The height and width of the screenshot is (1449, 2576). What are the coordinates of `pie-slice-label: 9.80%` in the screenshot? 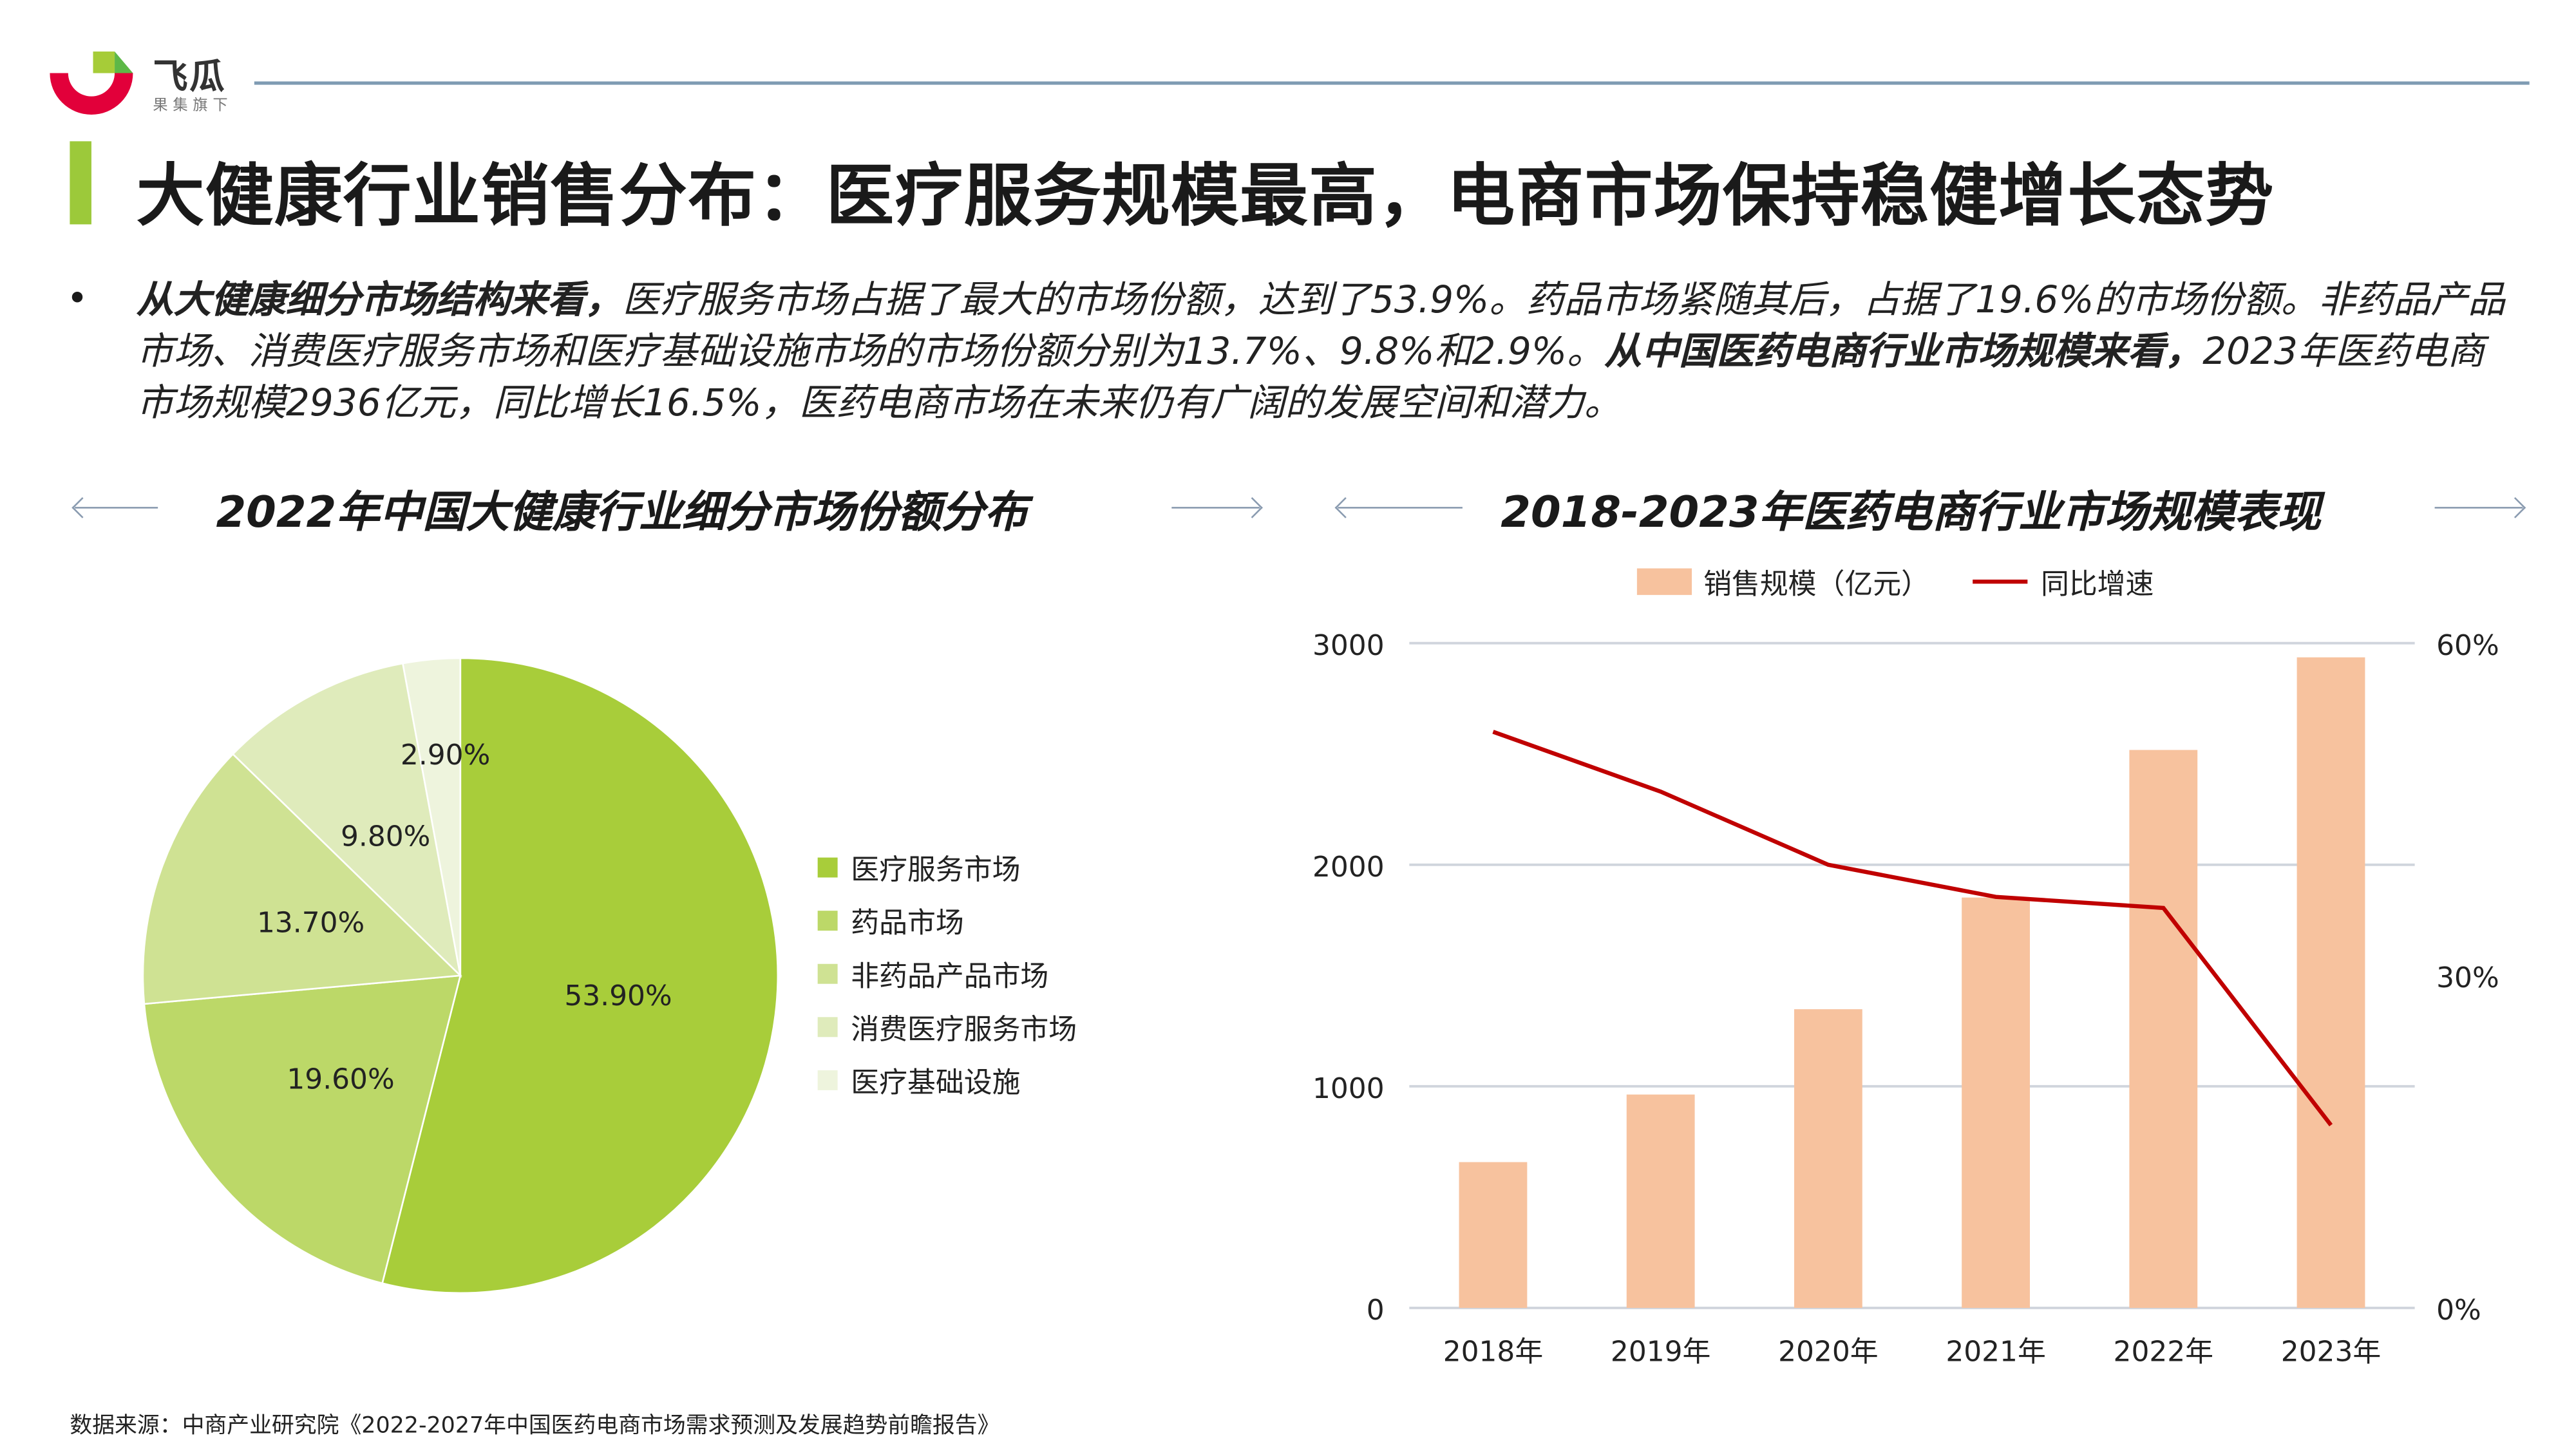 It's located at (385, 837).